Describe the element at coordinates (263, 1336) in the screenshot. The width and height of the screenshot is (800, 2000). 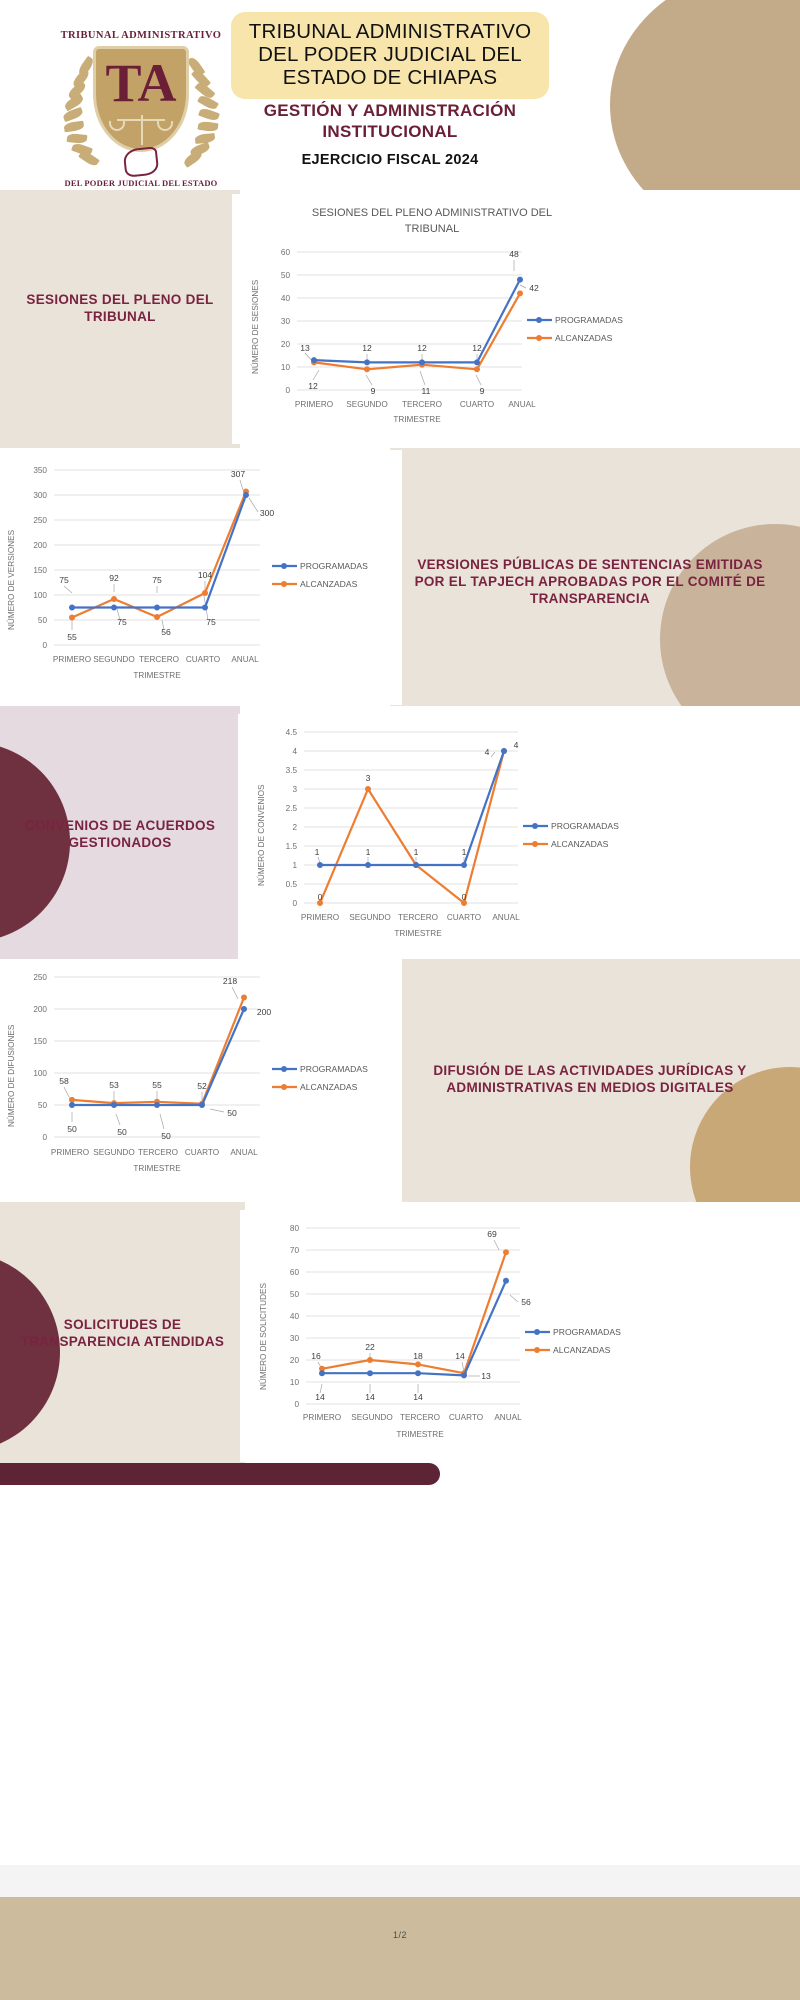
I see `chart5-y-axis-title: NÚMERO DE SOLICITUDES` at that location.